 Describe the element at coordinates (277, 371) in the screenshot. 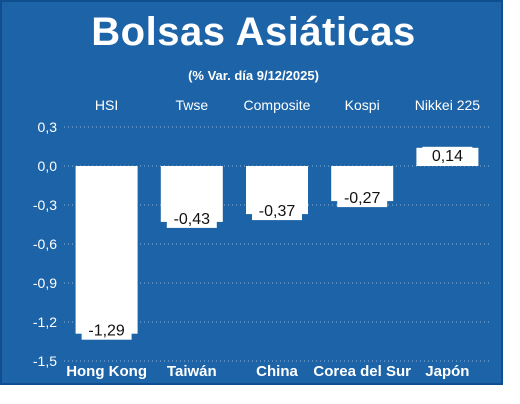

I see `x-tick-label: China` at that location.